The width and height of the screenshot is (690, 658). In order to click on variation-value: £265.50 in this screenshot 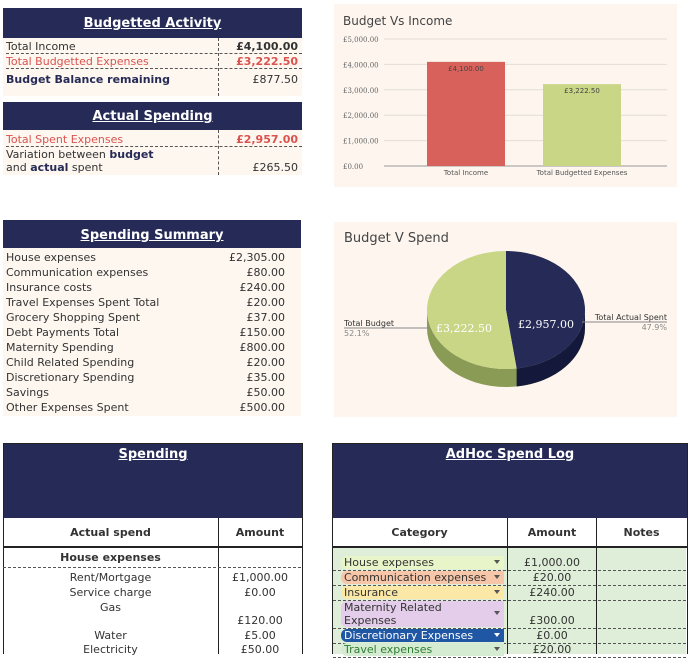, I will do `click(275, 167)`.